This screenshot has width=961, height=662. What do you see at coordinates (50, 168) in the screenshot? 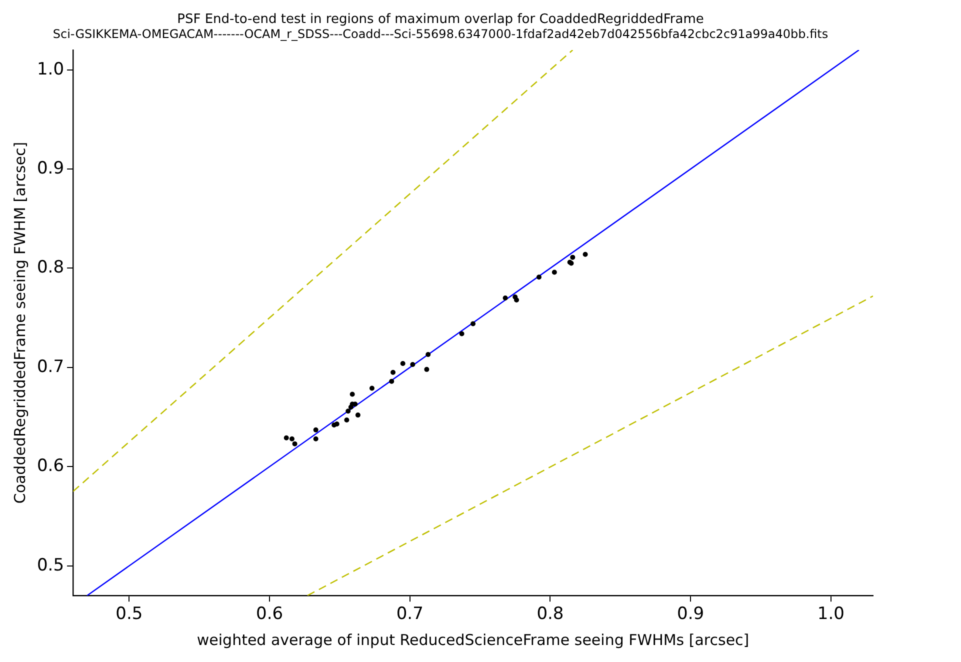
I see `y-tick-label: 0.9` at bounding box center [50, 168].